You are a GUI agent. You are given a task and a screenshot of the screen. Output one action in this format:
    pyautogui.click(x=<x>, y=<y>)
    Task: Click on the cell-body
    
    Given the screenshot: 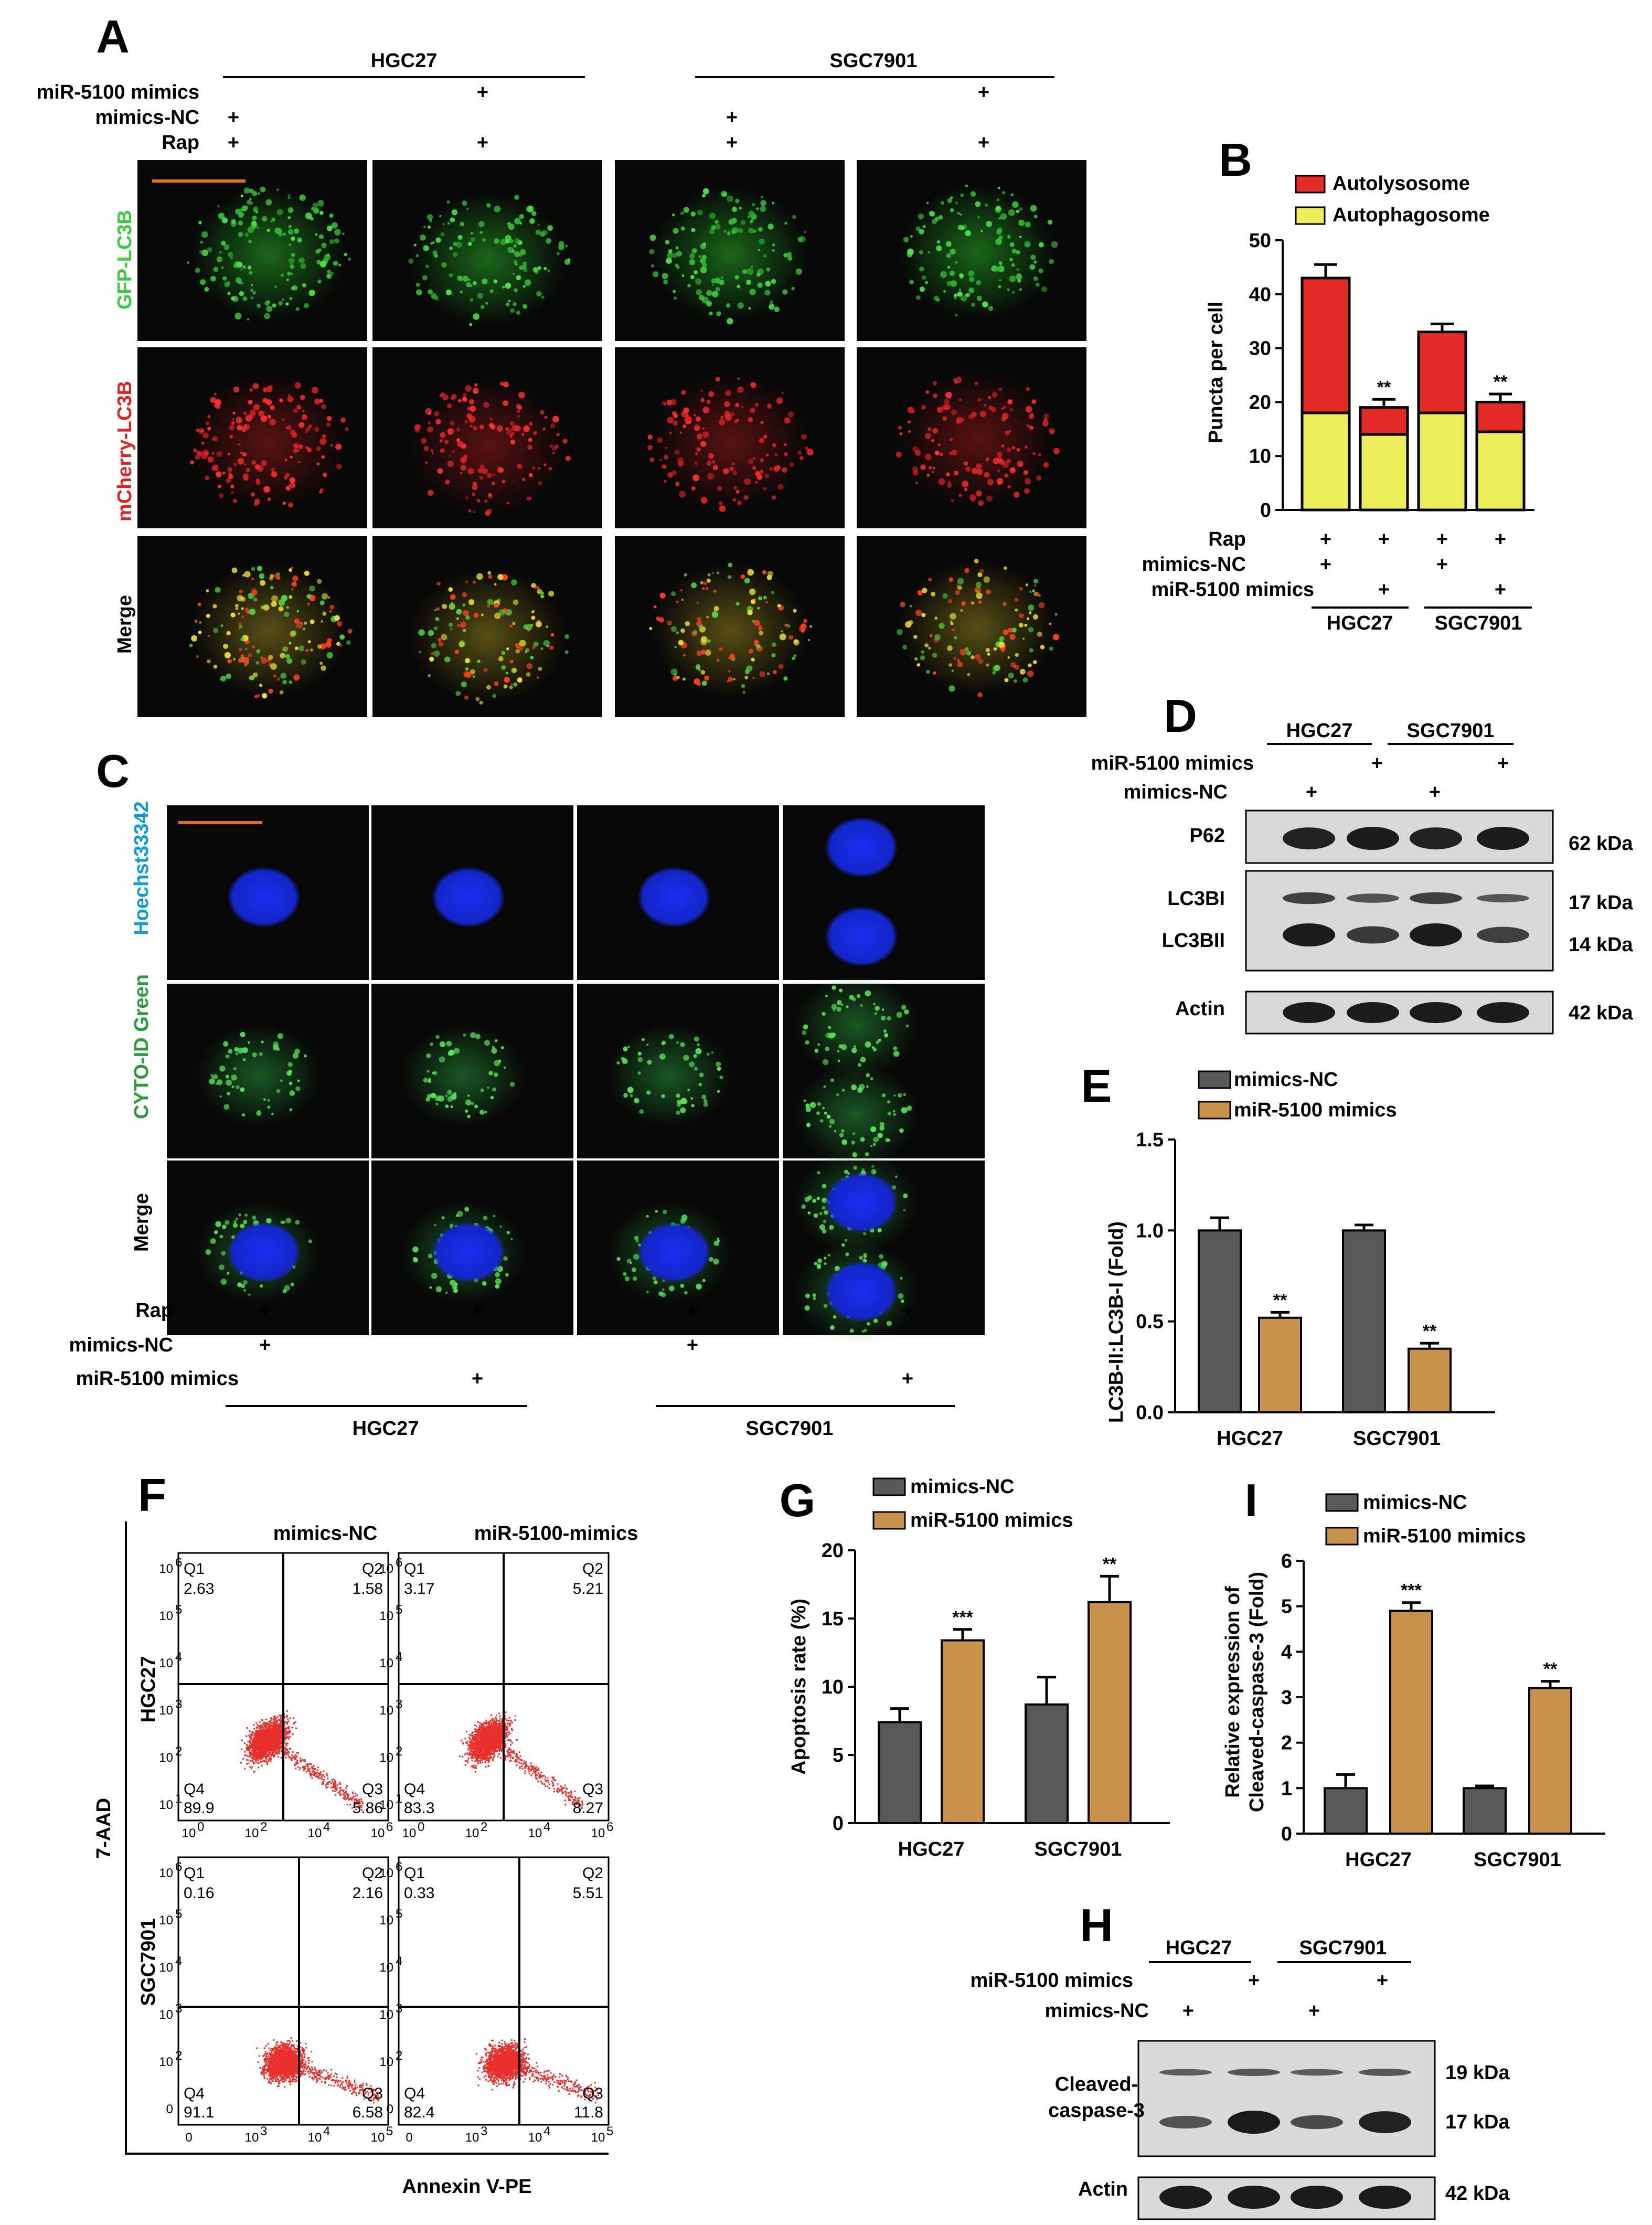 What is the action you would take?
    pyautogui.click(x=488, y=636)
    